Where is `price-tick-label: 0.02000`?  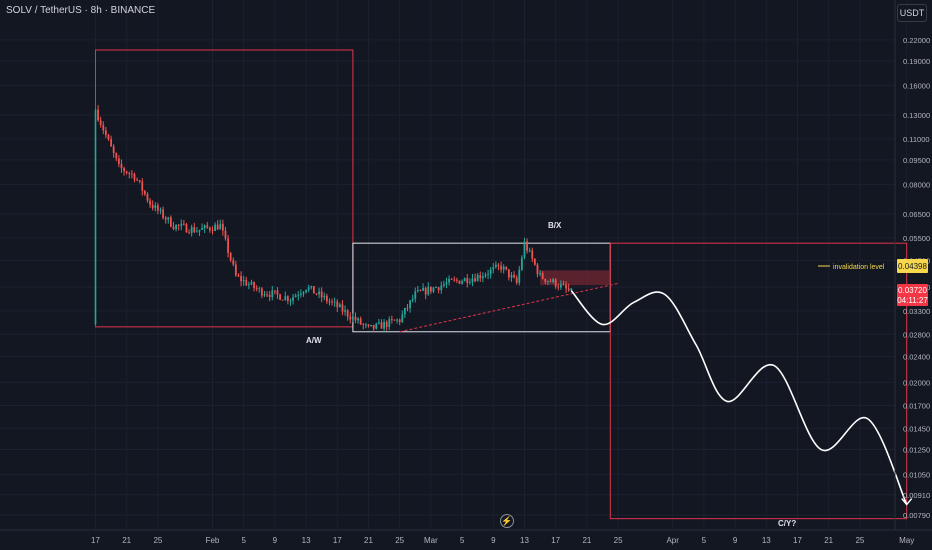 price-tick-label: 0.02000 is located at coordinates (916, 382).